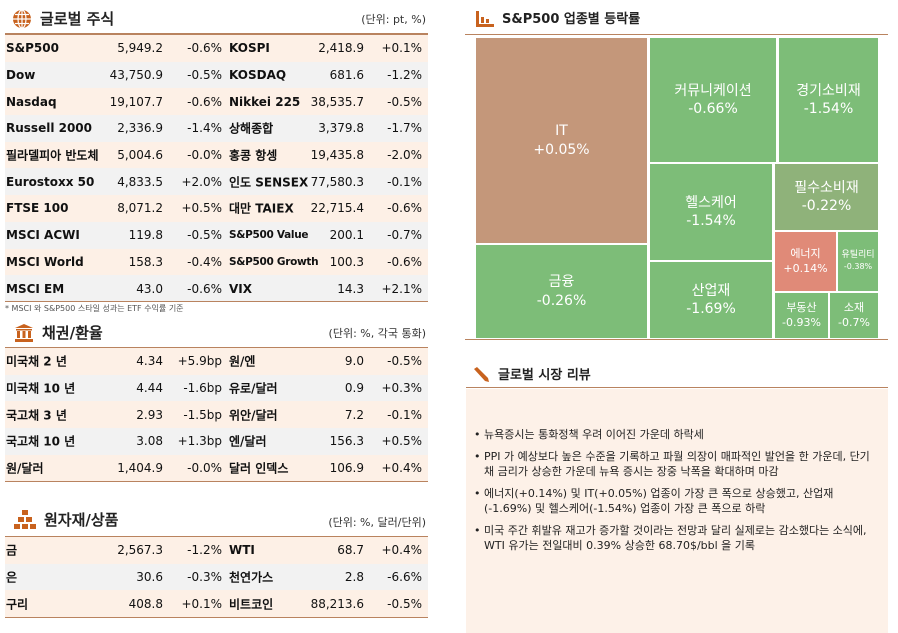  I want to click on value-cell: 14.3, so click(350, 288).